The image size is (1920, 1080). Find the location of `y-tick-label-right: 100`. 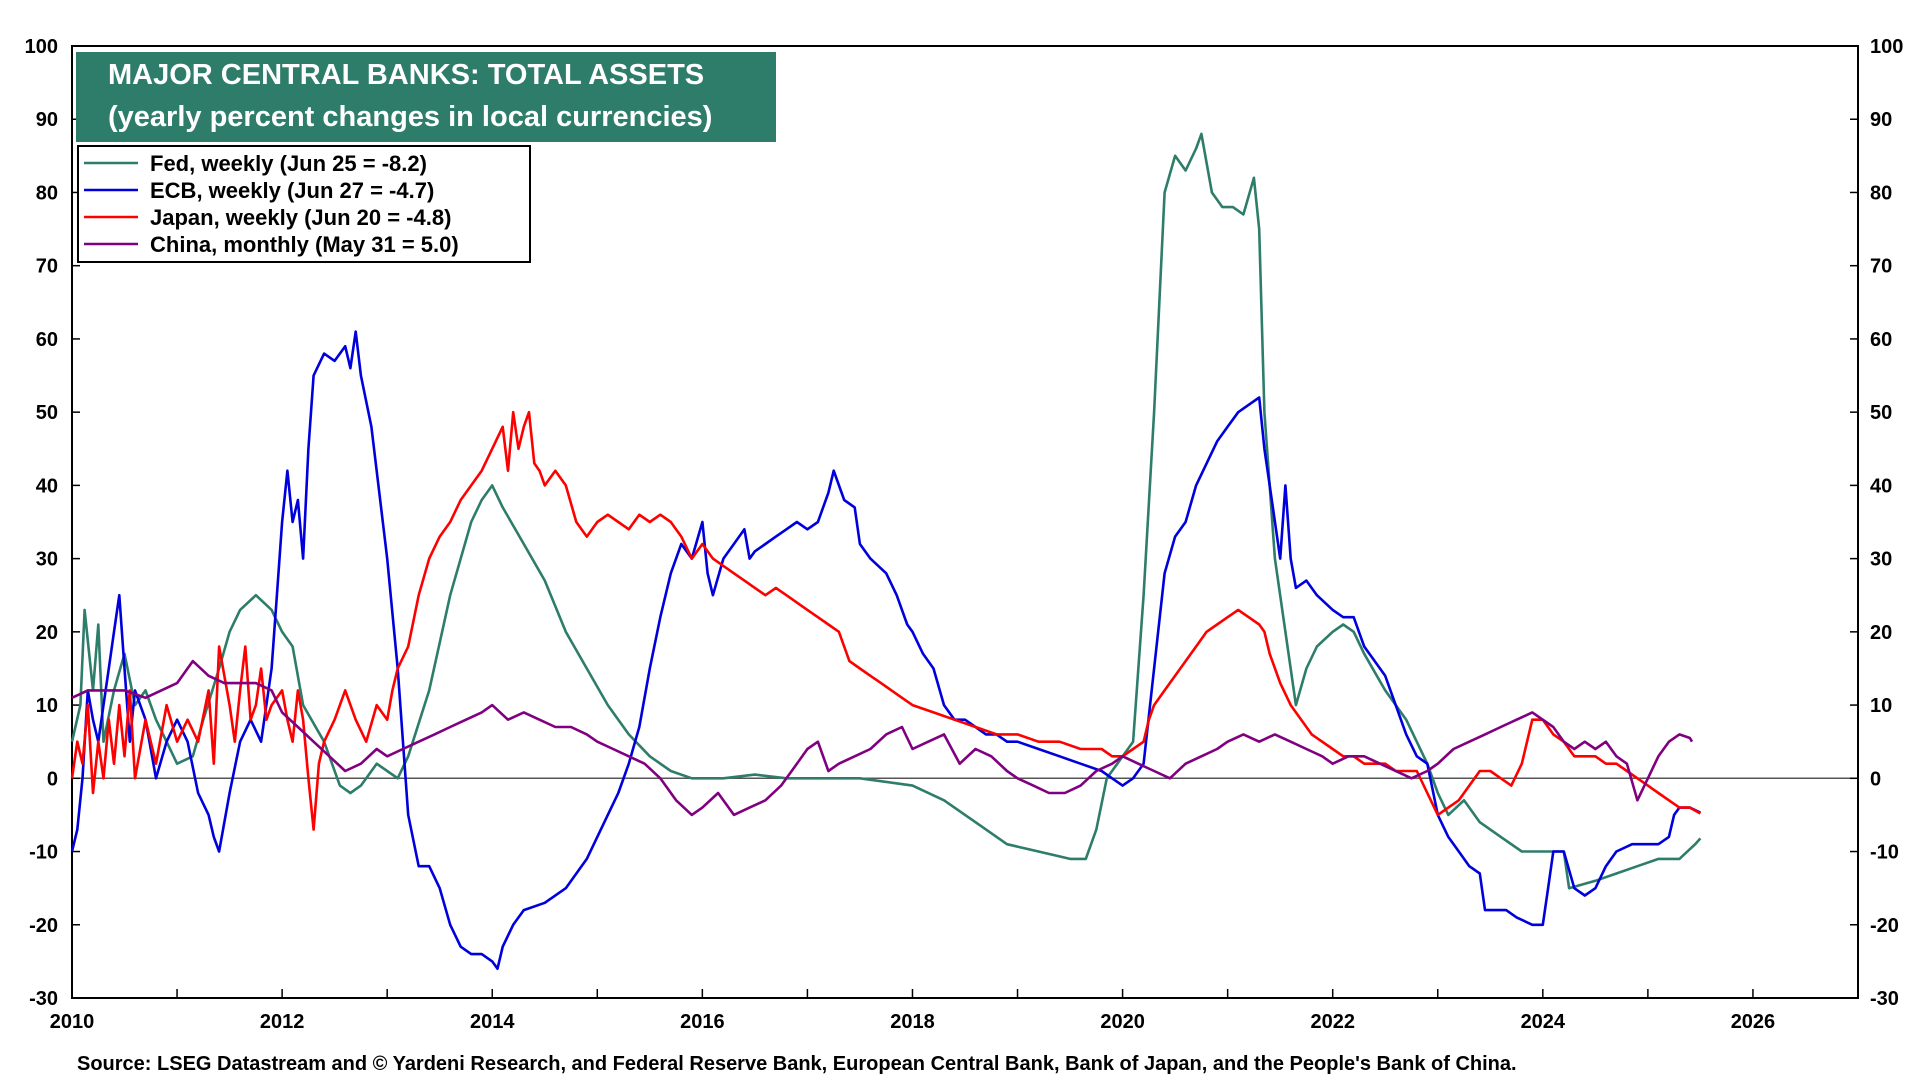

y-tick-label-right: 100 is located at coordinates (1886, 47).